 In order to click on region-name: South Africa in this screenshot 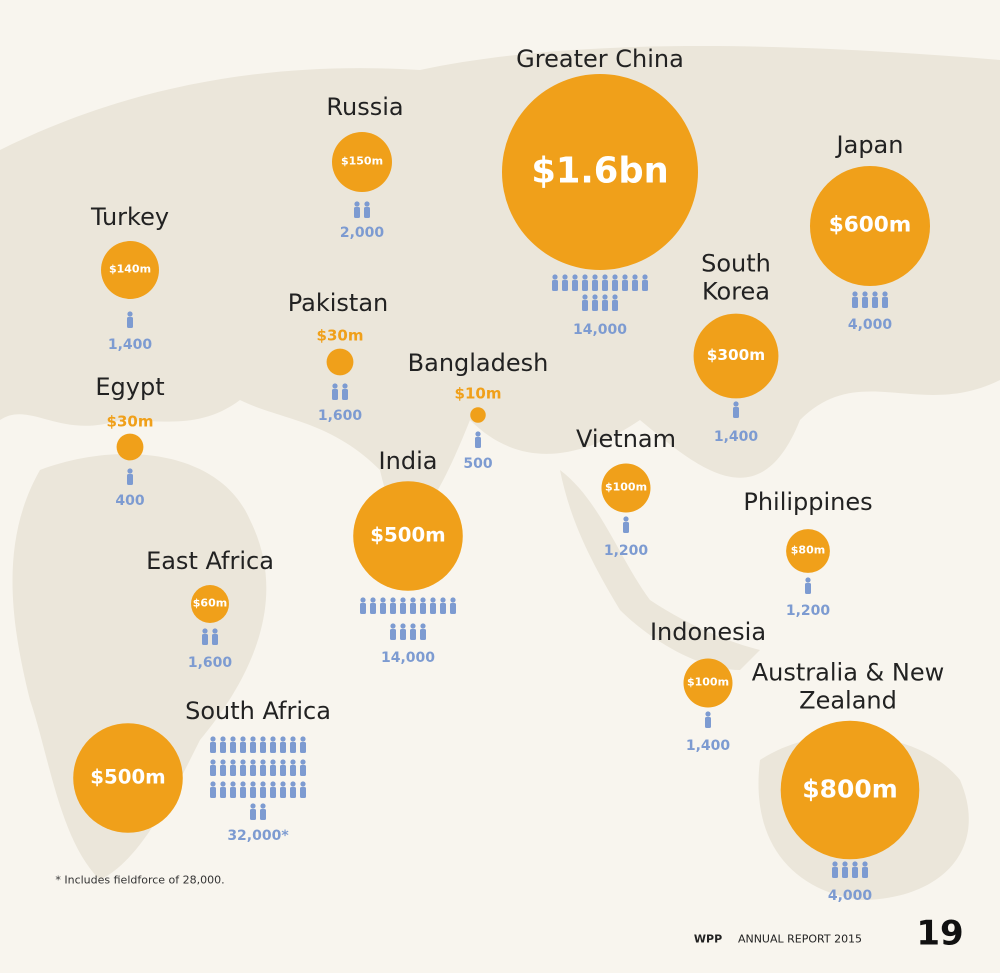, I will do `click(258, 711)`.